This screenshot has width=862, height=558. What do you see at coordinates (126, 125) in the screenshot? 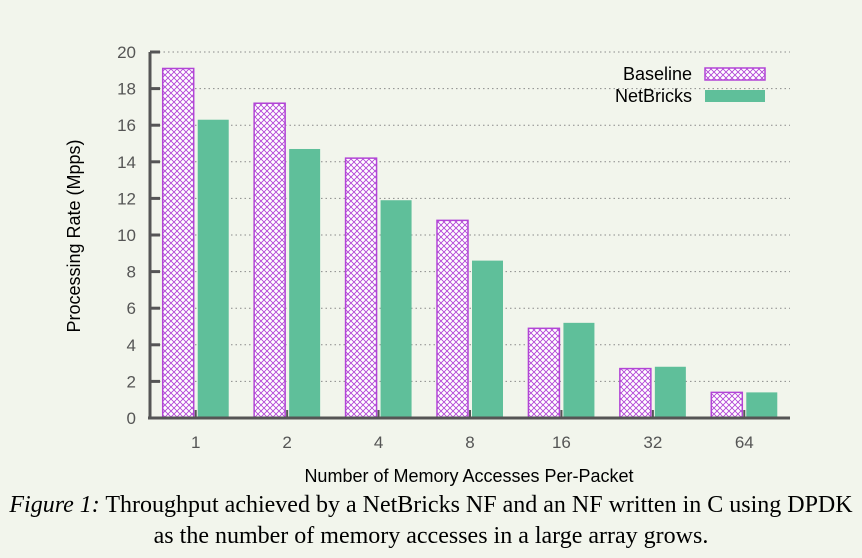
I see `y-tick-label: 16` at bounding box center [126, 125].